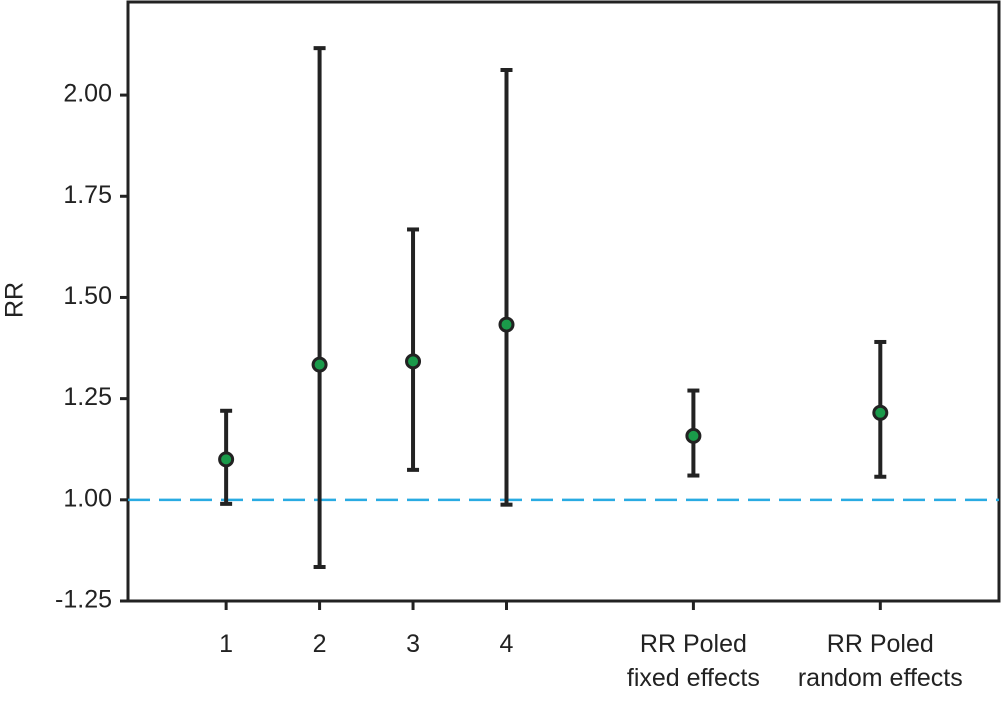 The width and height of the screenshot is (1001, 701). I want to click on x-tick-label: 3, so click(413, 644).